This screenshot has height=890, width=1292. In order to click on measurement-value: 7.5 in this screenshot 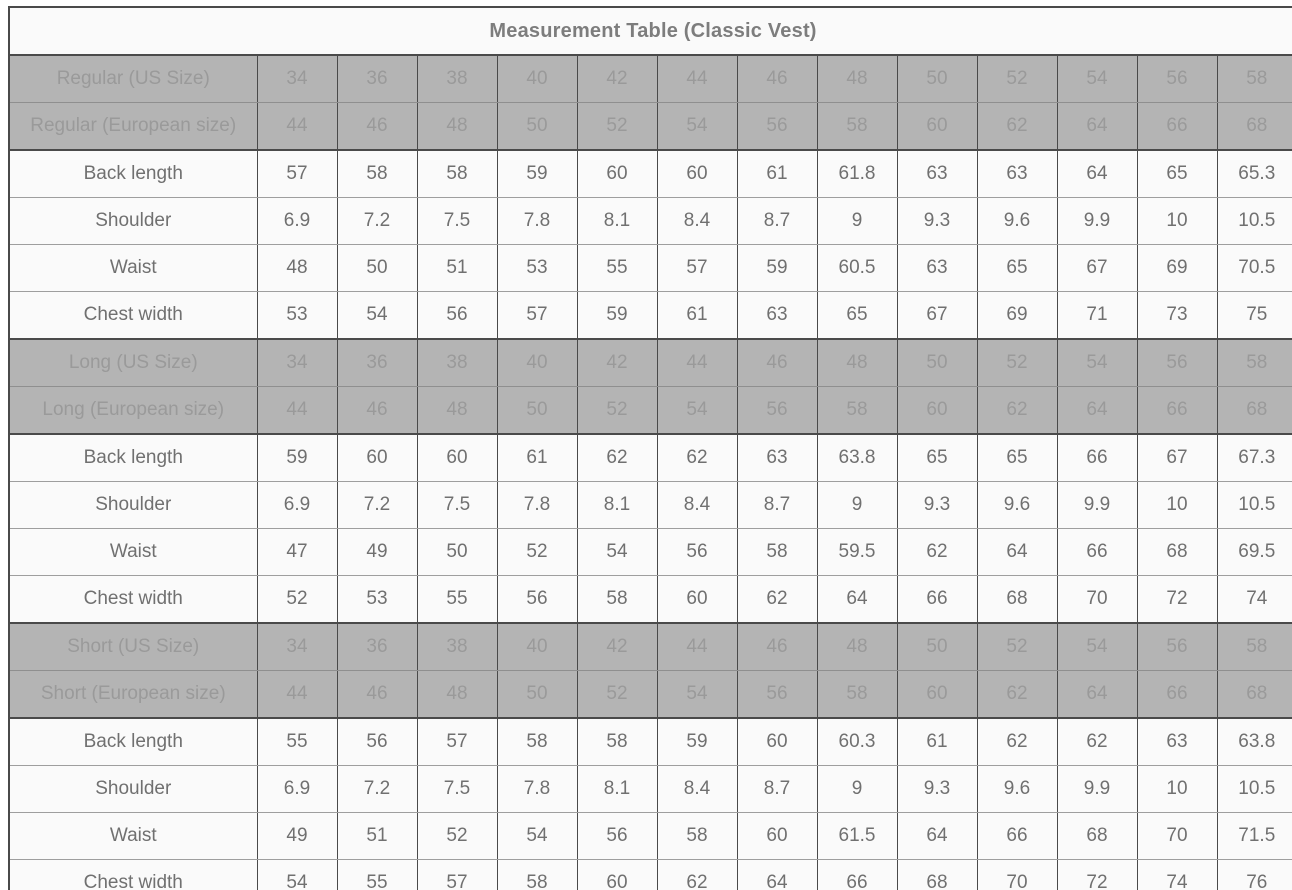, I will do `click(457, 789)`.